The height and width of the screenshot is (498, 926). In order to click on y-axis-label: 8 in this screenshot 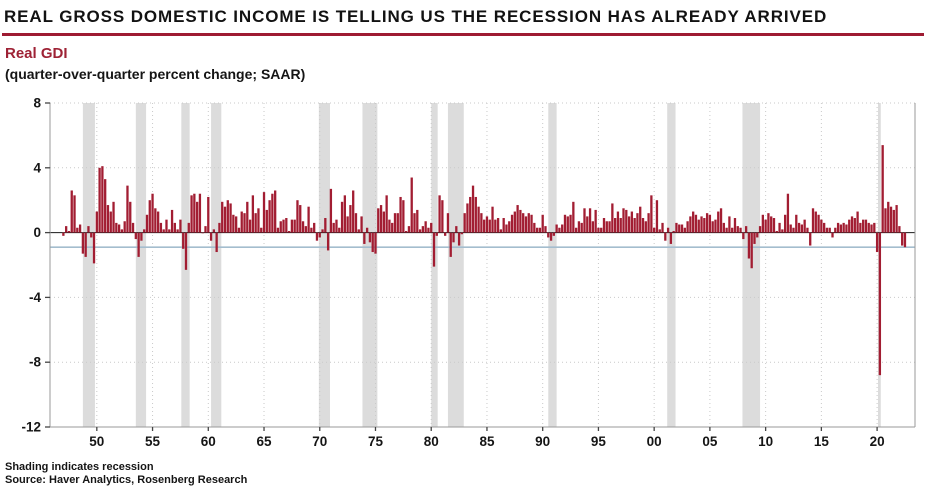, I will do `click(37, 103)`.